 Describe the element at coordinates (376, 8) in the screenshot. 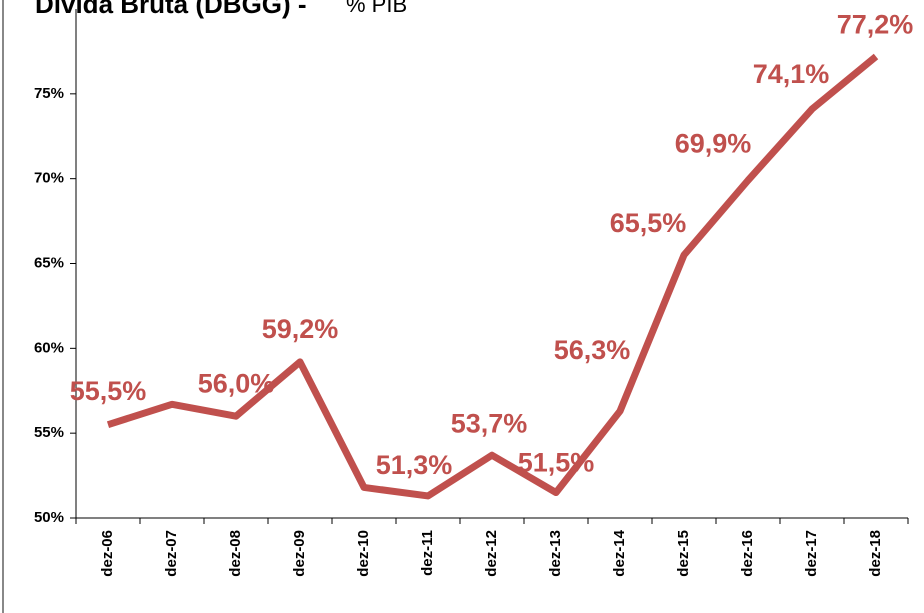

I see `chart-subtitle: % PIB` at that location.